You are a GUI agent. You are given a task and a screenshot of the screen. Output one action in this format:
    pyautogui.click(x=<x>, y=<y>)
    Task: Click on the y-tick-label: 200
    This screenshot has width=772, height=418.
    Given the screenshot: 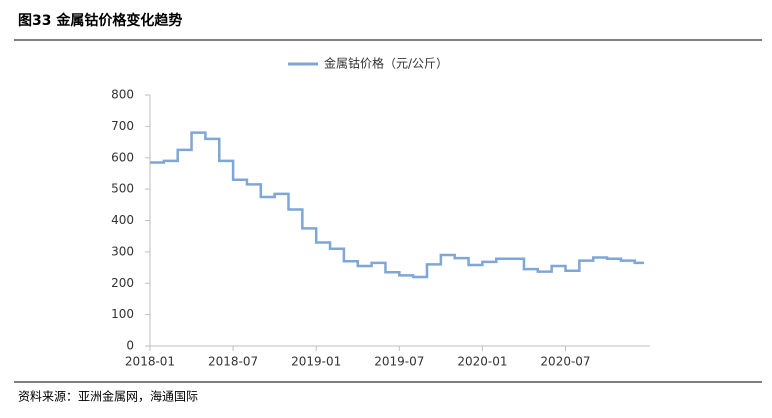 What is the action you would take?
    pyautogui.click(x=122, y=283)
    